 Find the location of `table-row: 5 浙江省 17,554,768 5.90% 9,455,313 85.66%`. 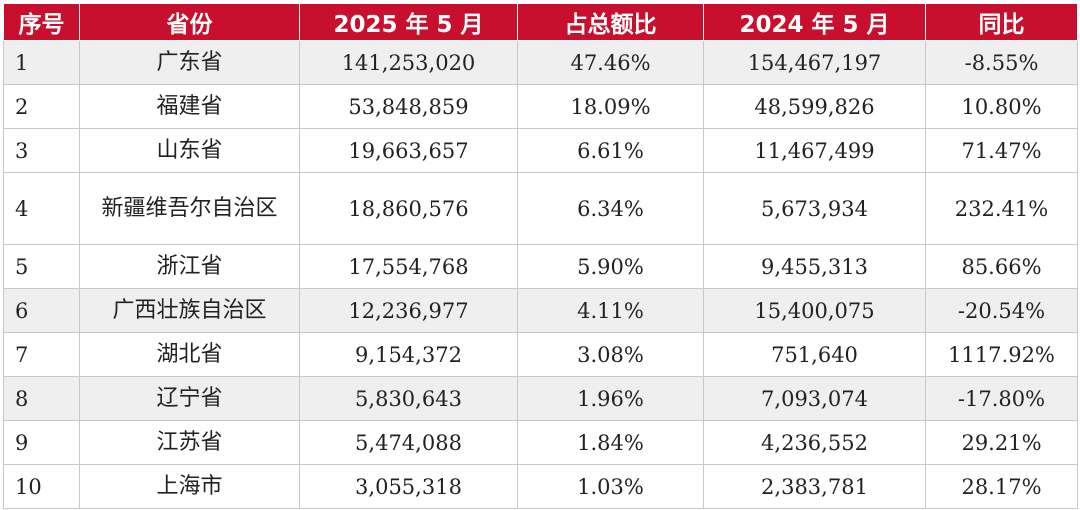

table-row: 5 浙江省 17,554,768 5.90% 9,455,313 85.66% is located at coordinates (540, 266).